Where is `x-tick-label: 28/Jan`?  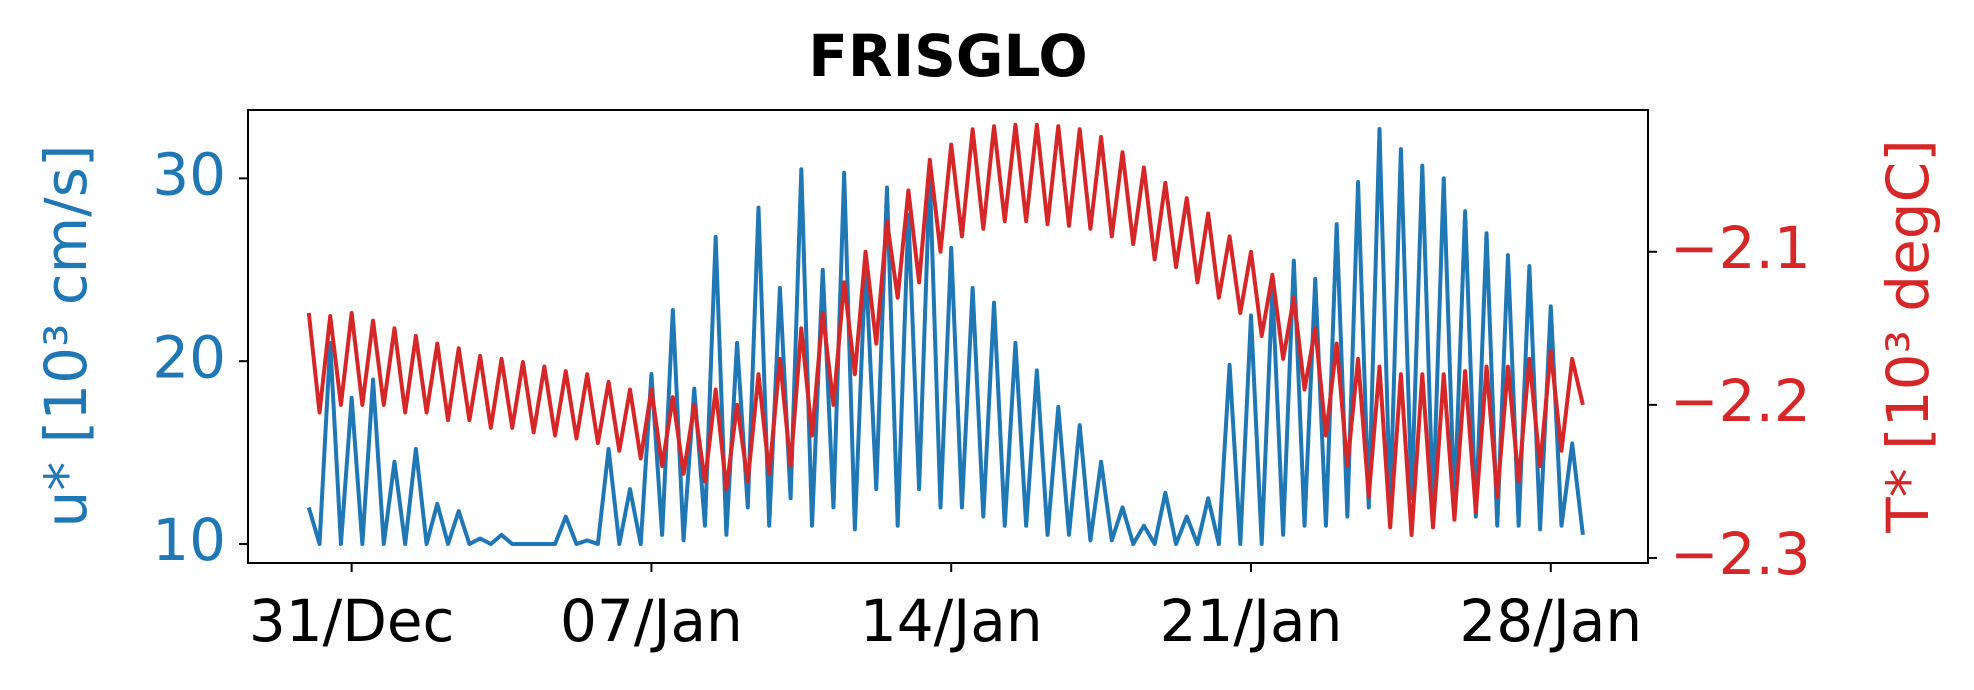
x-tick-label: 28/Jan is located at coordinates (1550, 621).